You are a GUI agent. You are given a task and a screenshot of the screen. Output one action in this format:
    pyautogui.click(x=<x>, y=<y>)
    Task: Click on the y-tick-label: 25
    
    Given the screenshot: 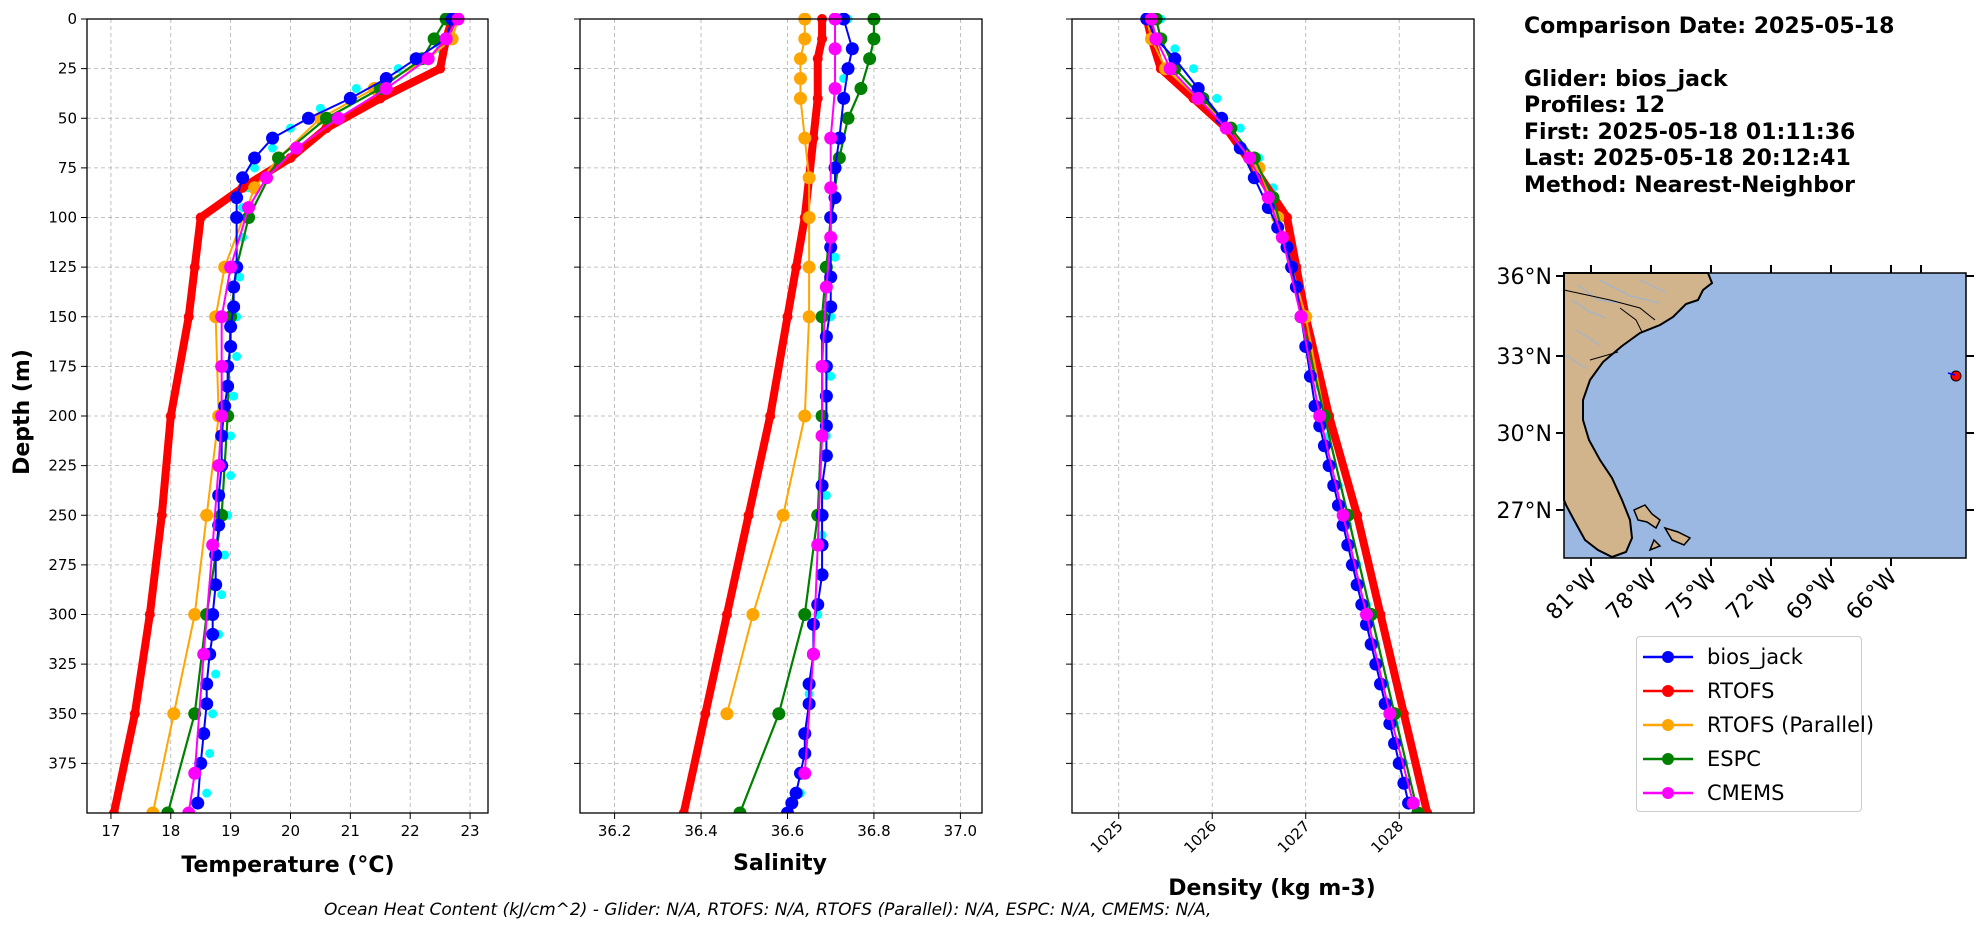 What is the action you would take?
    pyautogui.click(x=67, y=69)
    